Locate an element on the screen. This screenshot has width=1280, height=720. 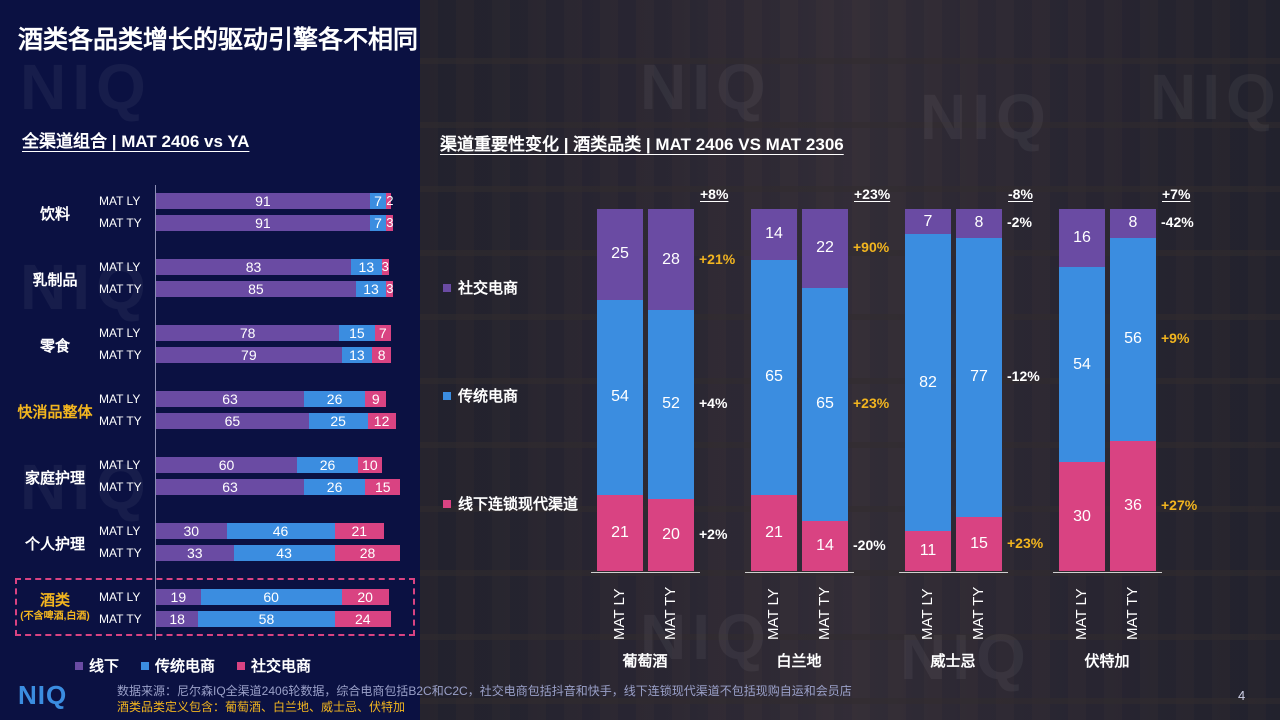
legend-item: 传统电商 is located at coordinates (178, 665).